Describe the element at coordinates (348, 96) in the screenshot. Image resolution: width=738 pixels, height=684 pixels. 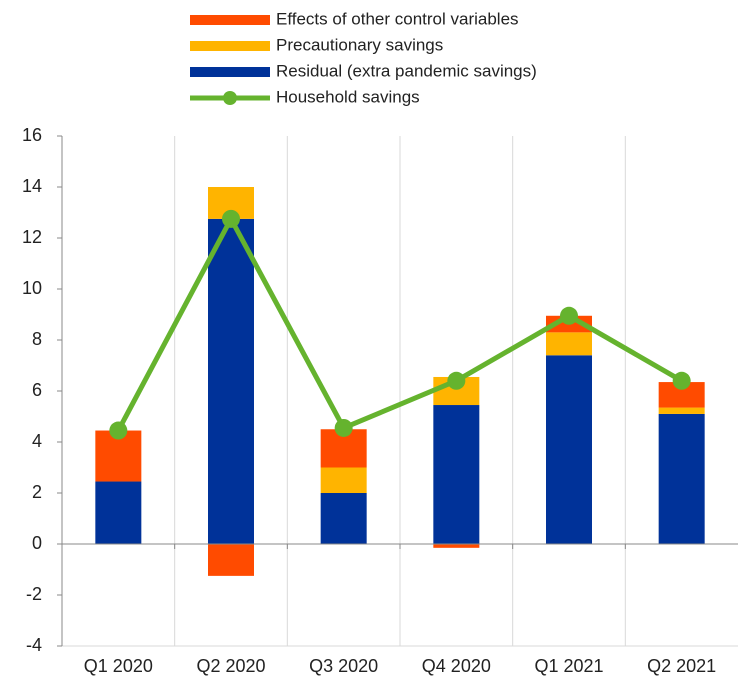
I see `legend-label: Household savings` at that location.